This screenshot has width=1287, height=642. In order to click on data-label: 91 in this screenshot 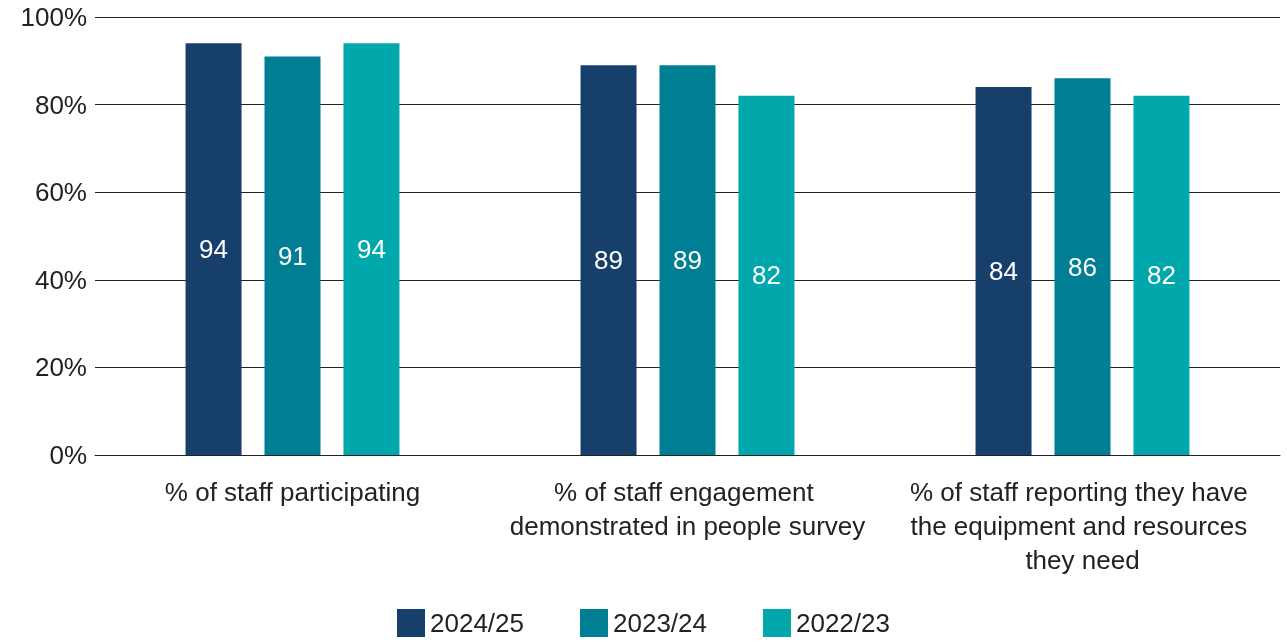, I will do `click(292, 255)`.